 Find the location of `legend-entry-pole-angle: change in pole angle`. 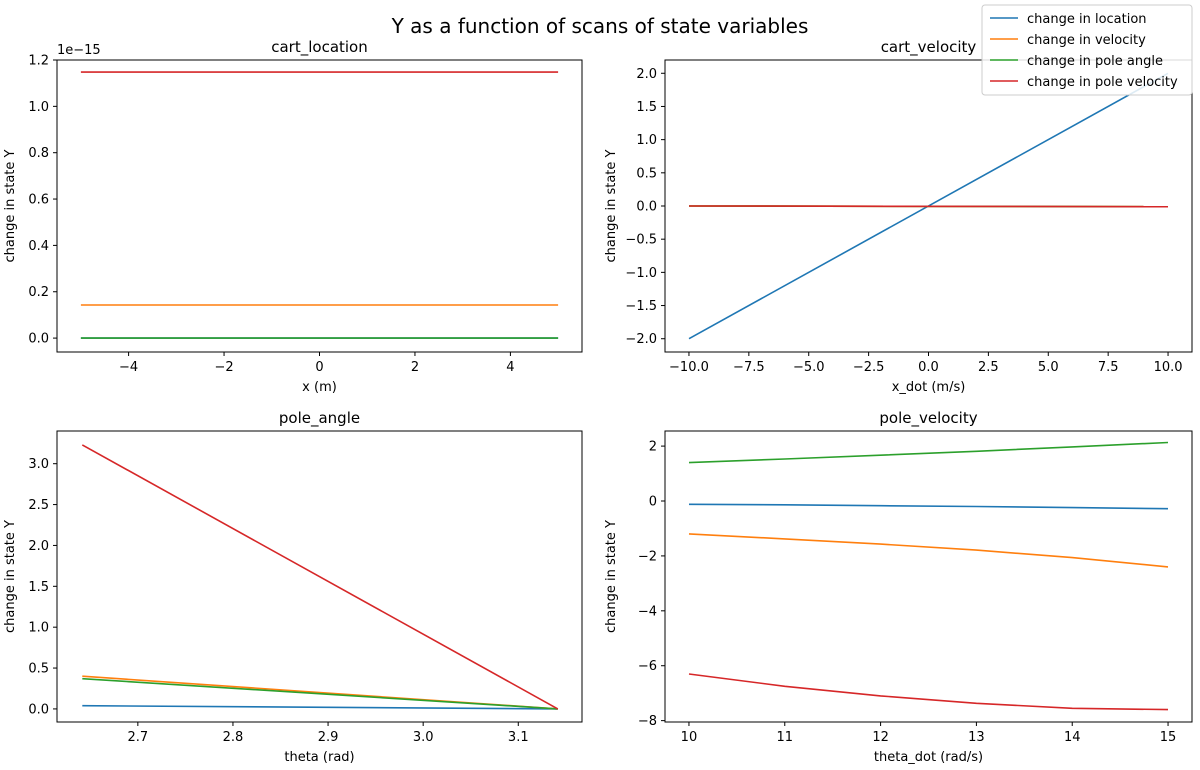

legend-entry-pole-angle: change in pole angle is located at coordinates (1076, 61).